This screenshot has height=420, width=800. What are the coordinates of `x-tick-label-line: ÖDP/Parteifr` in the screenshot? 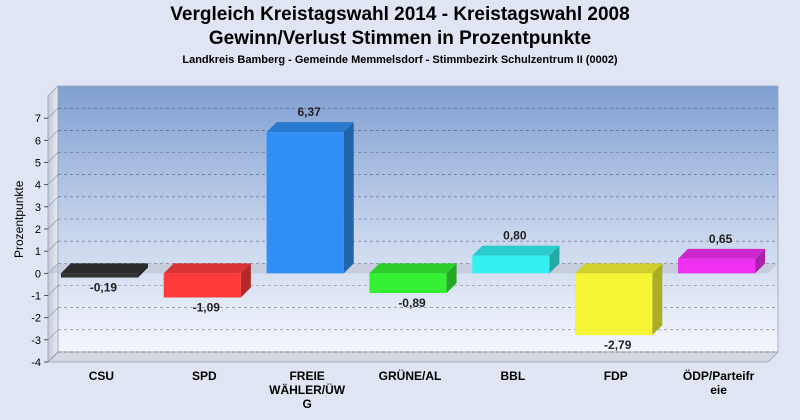 It's located at (719, 375).